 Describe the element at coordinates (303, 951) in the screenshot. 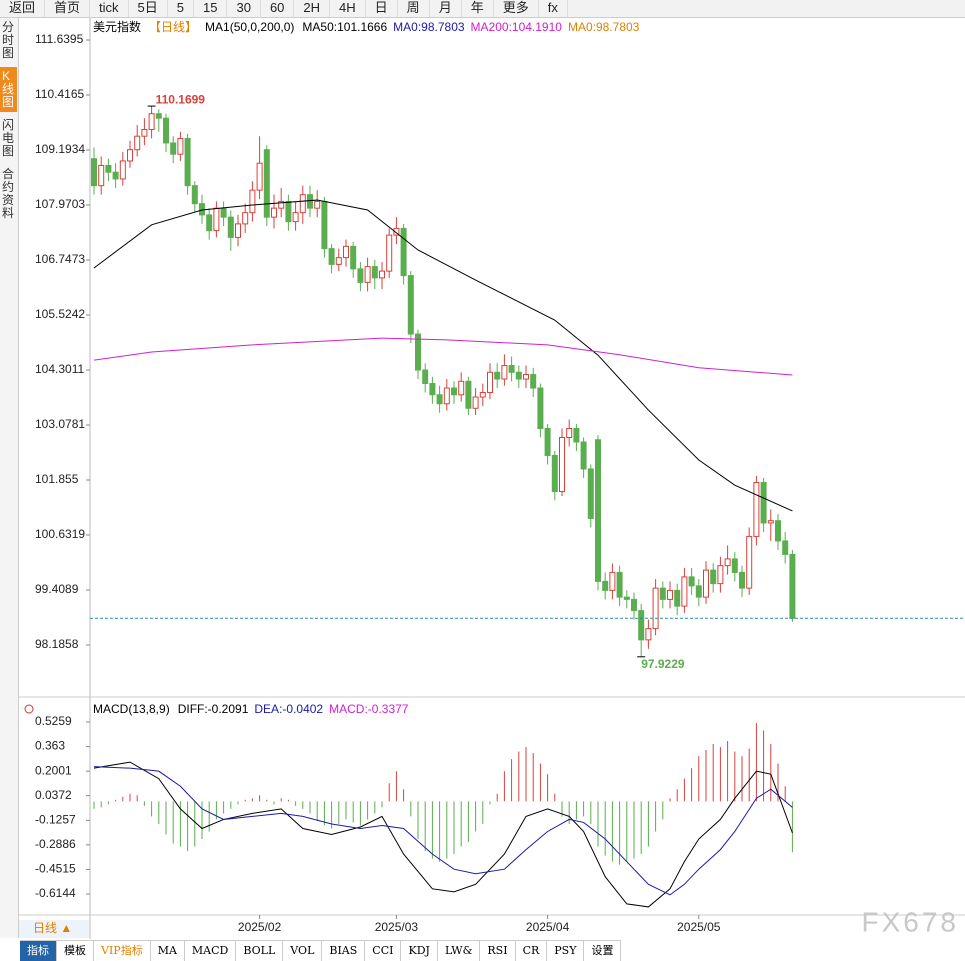

I see `indicator-tab: VOL` at that location.